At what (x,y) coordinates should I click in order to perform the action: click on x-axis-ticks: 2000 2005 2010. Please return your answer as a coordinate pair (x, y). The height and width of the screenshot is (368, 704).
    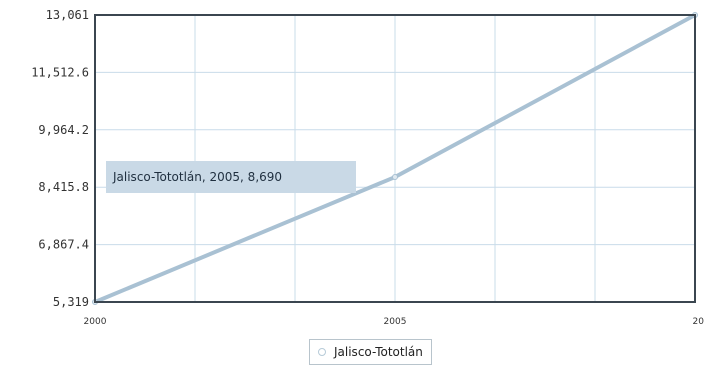
    Looking at the image, I should click on (394, 322).